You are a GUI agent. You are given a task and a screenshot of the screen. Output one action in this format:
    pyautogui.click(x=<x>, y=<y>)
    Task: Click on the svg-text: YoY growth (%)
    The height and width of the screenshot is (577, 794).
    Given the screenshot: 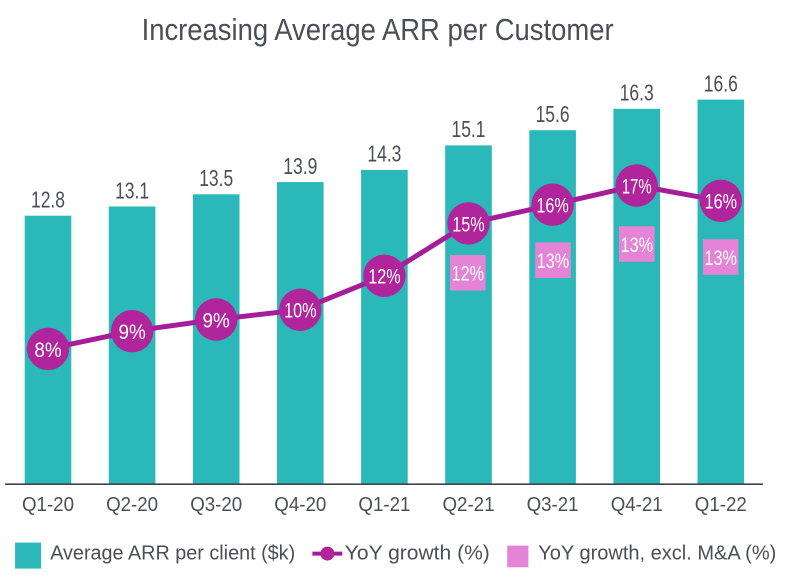 What is the action you would take?
    pyautogui.click(x=417, y=554)
    